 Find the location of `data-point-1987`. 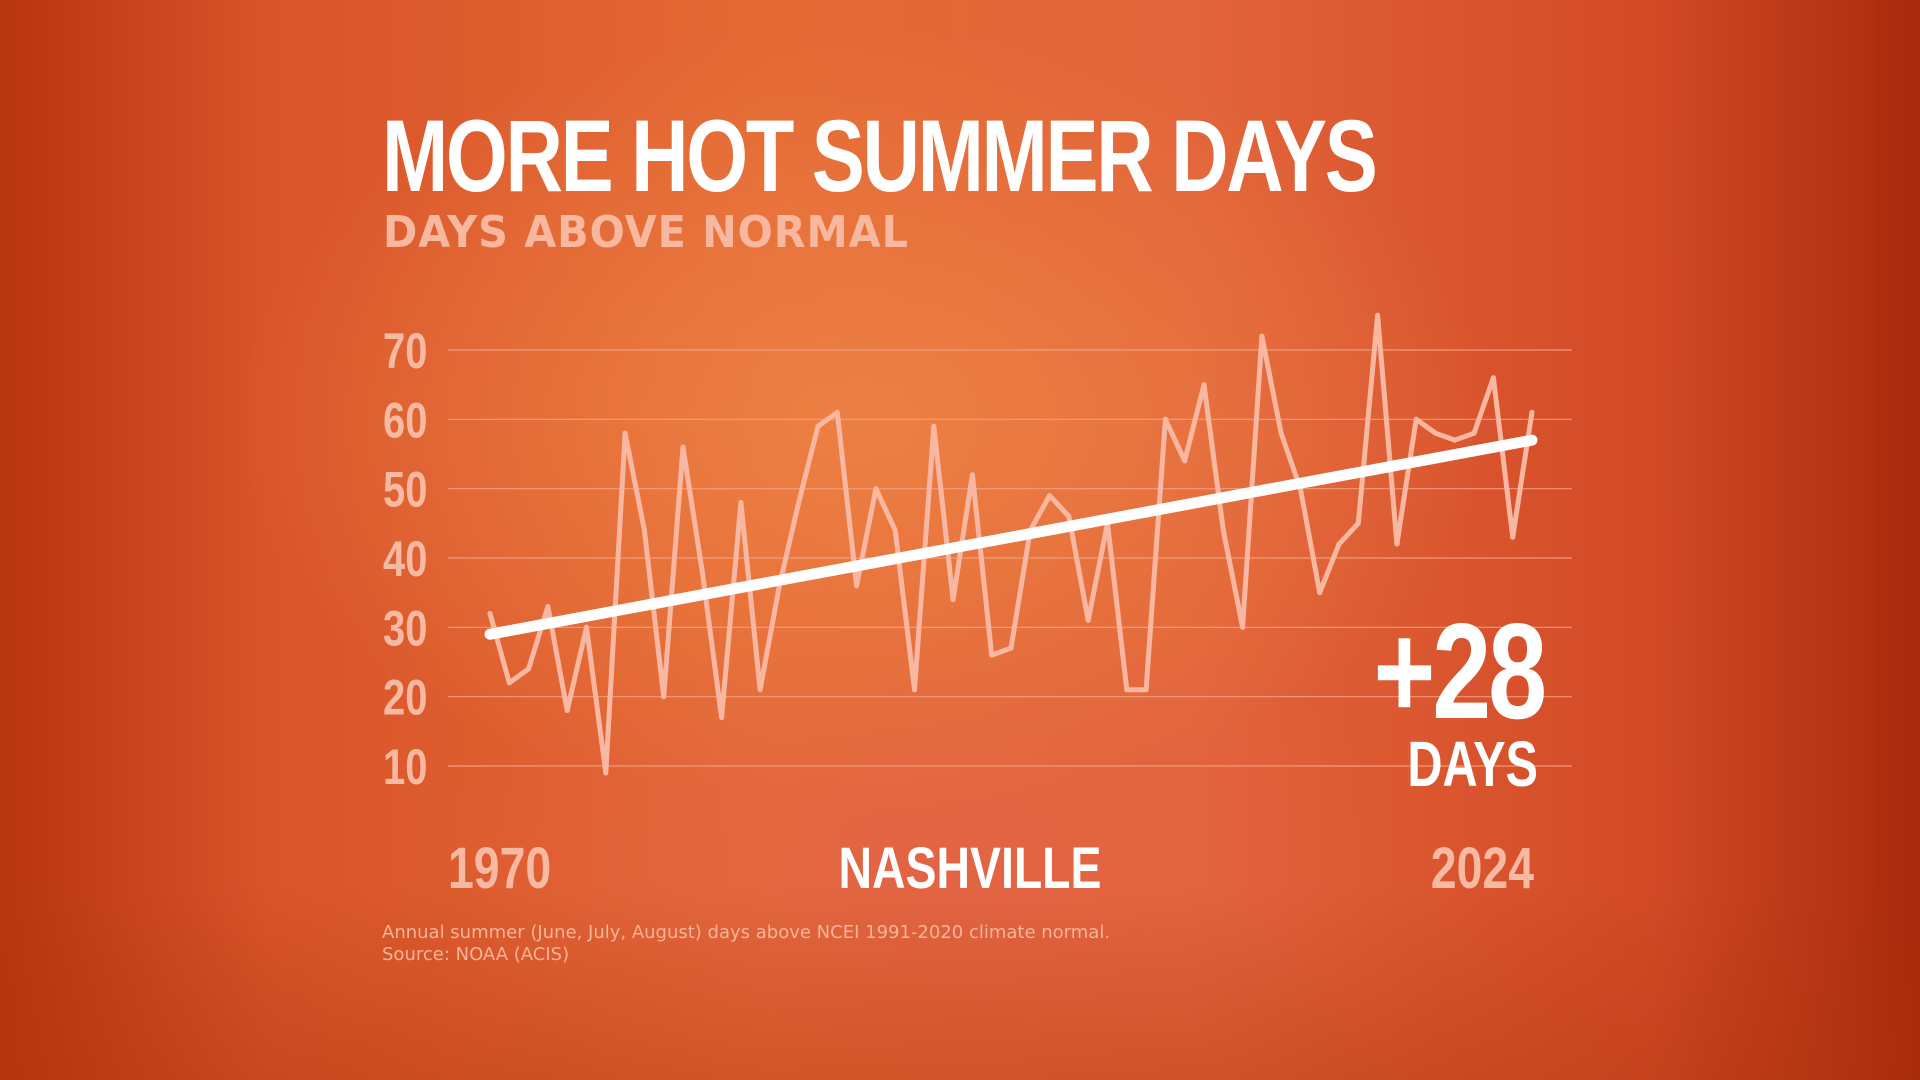

data-point-1987 is located at coordinates (818, 426).